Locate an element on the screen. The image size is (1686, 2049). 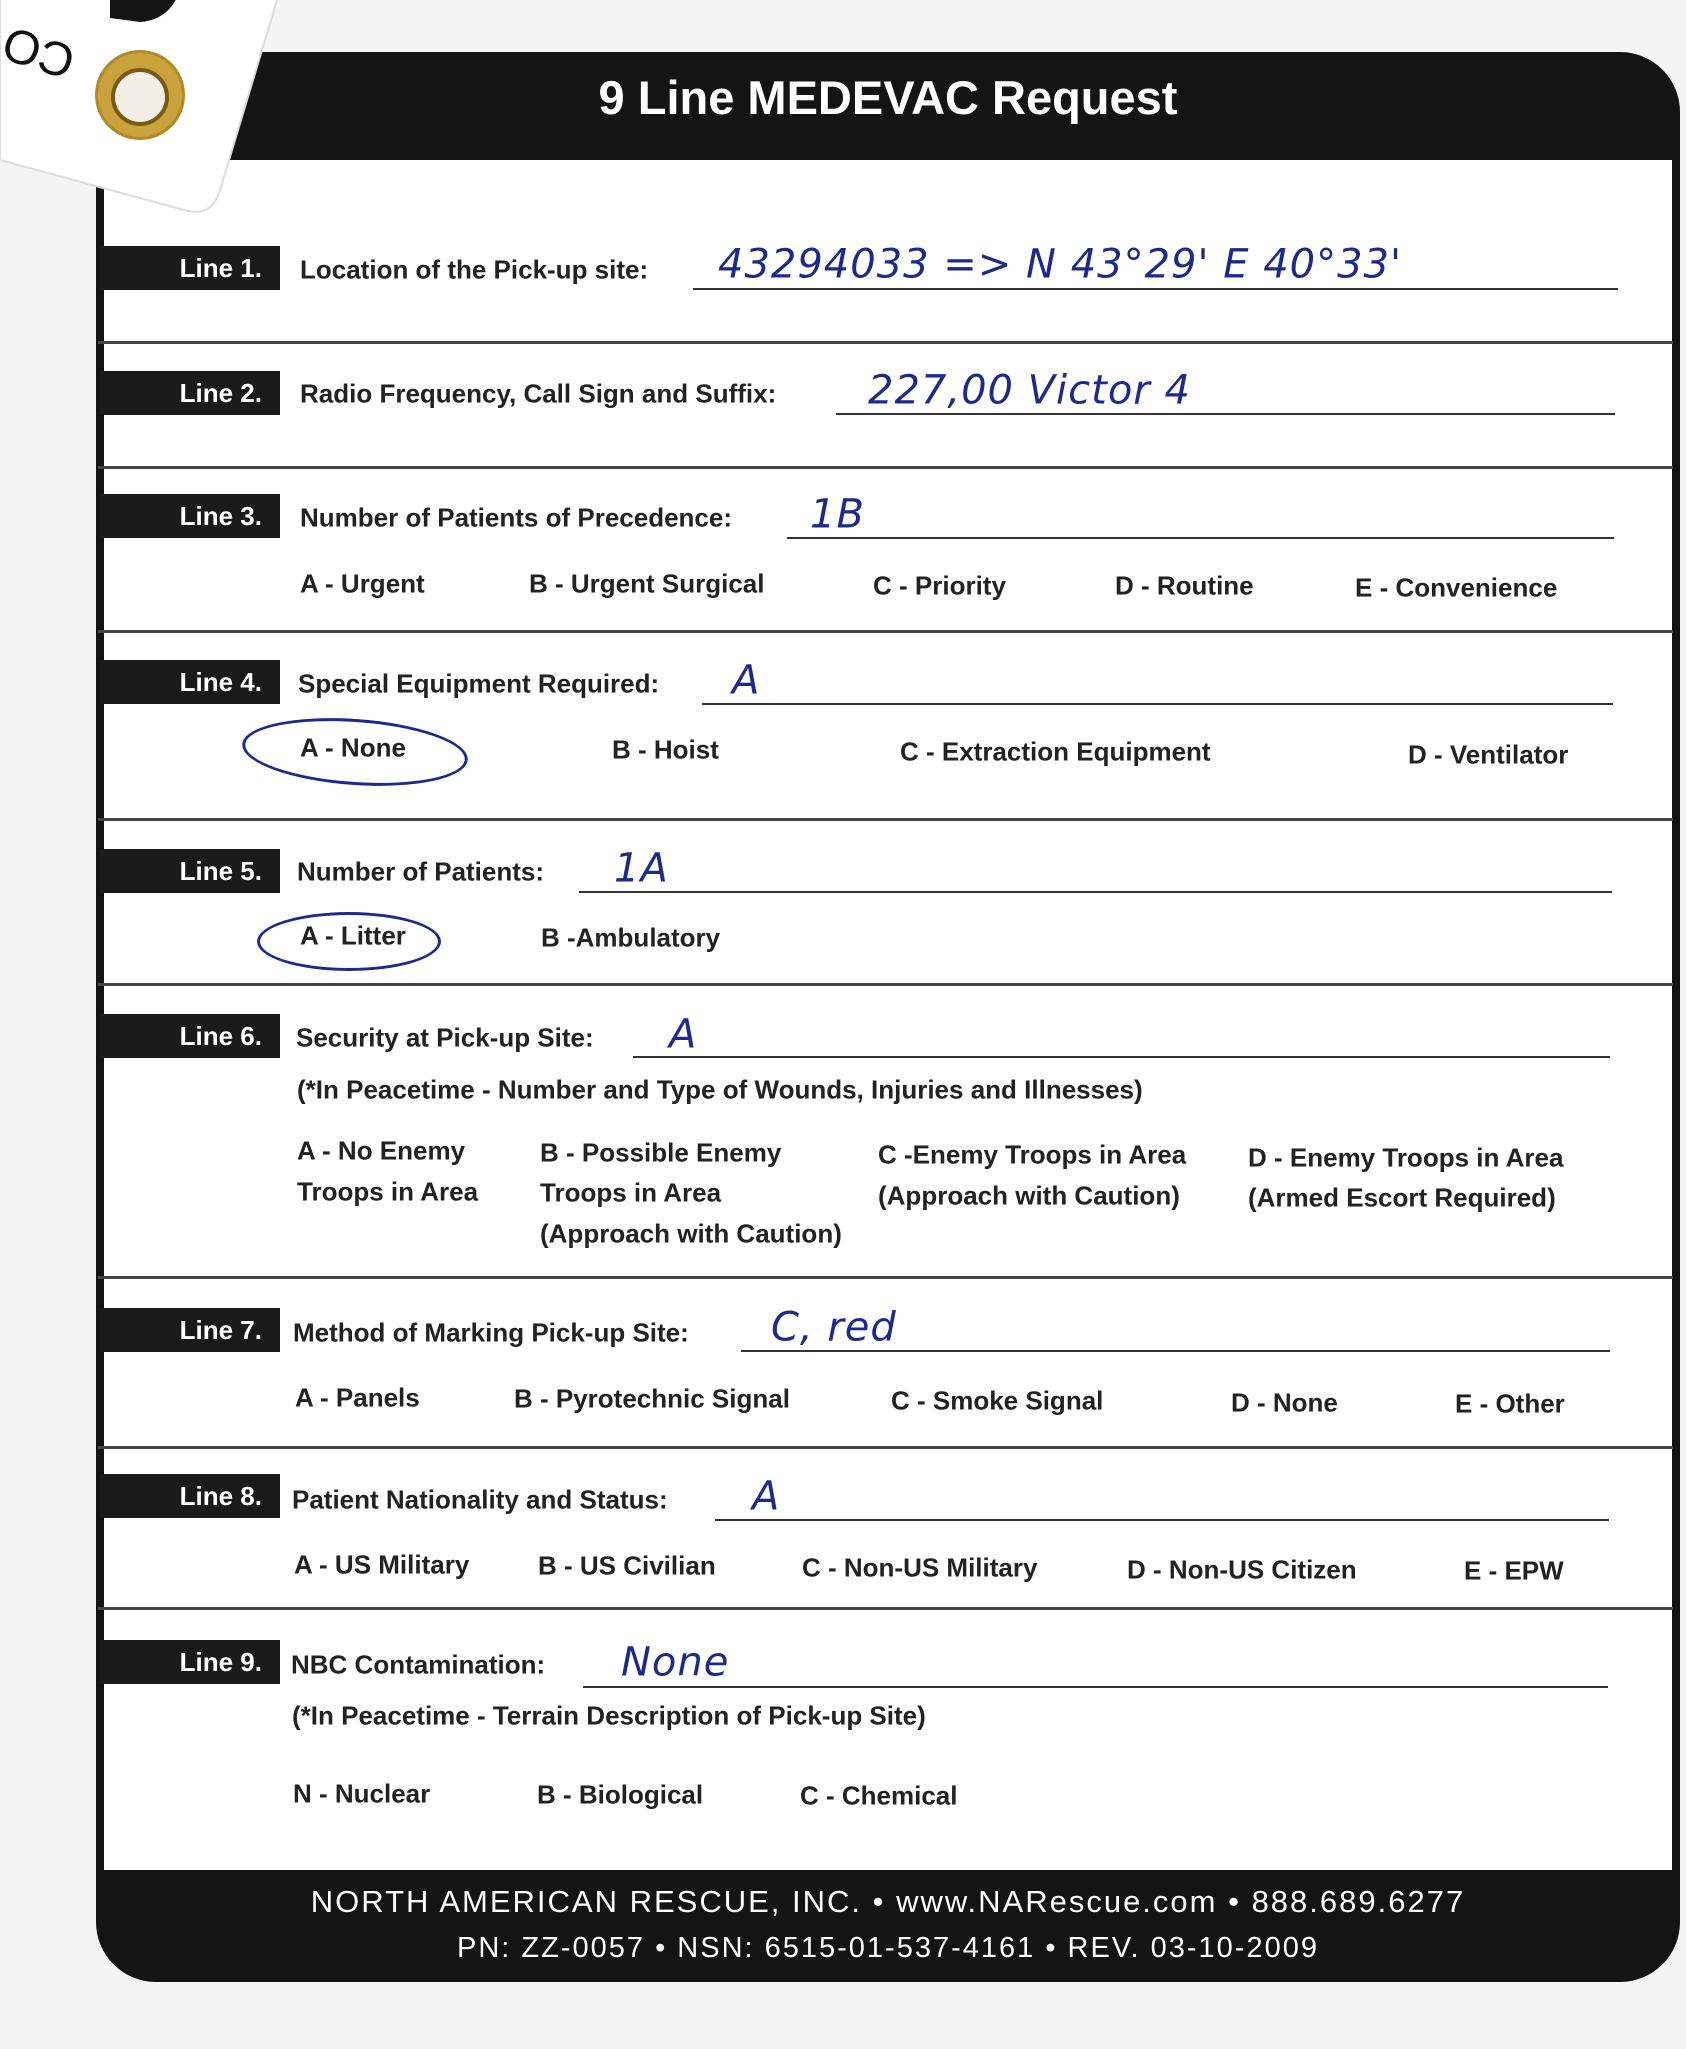
line-7-field is located at coordinates (1175, 1351).